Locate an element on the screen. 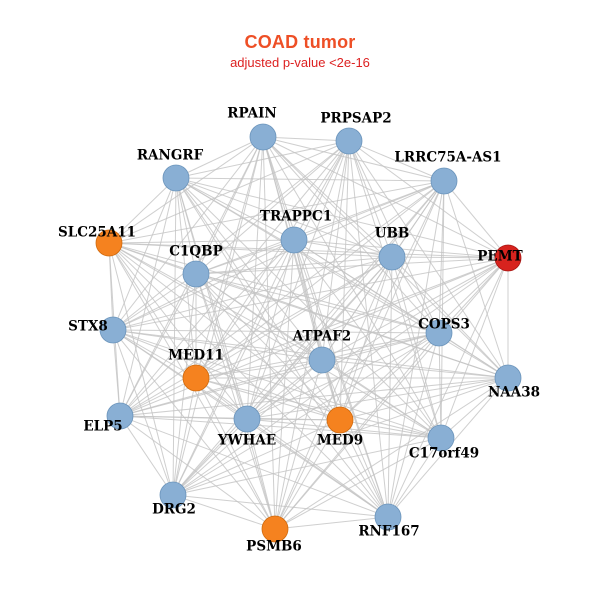 Image resolution: width=600 pixels, height=600 pixels. network-node-label-naa38: NAA38 is located at coordinates (514, 393).